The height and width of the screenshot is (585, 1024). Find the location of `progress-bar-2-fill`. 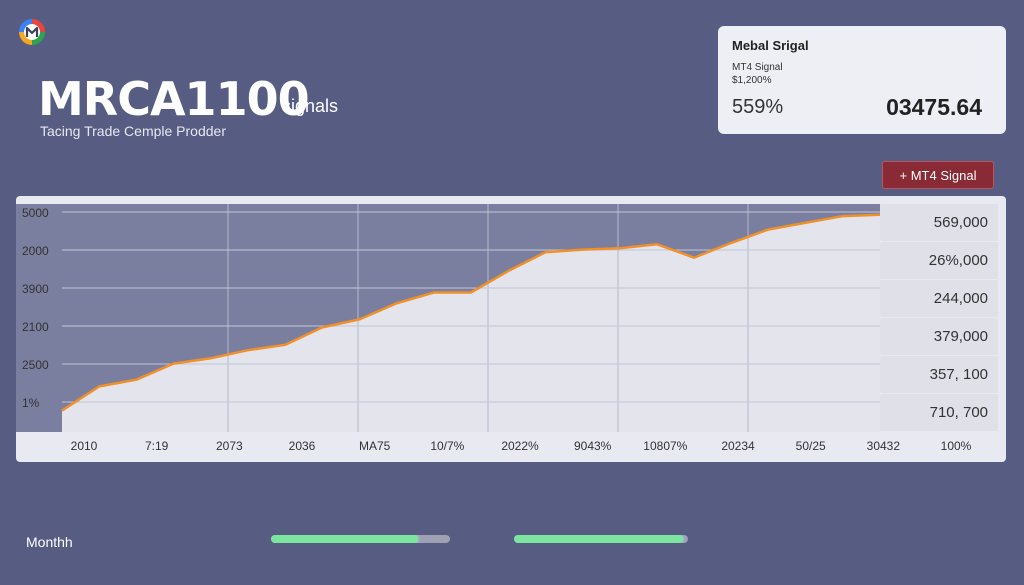

progress-bar-2-fill is located at coordinates (598, 539).